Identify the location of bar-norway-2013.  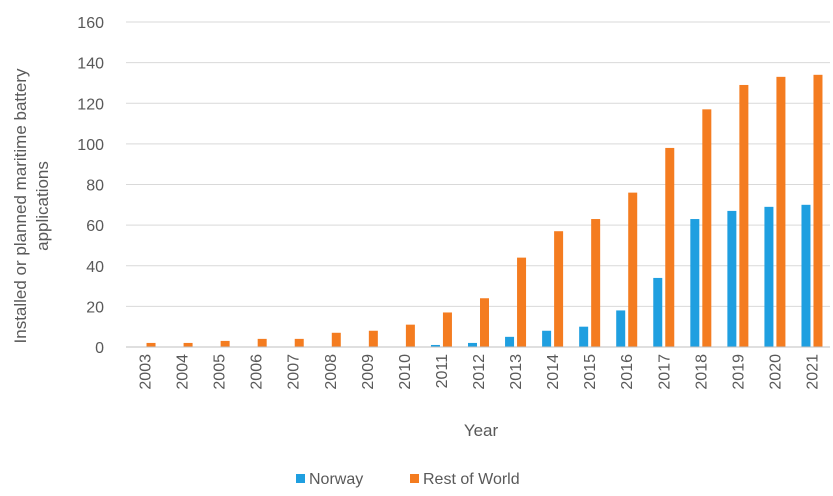
(510, 341).